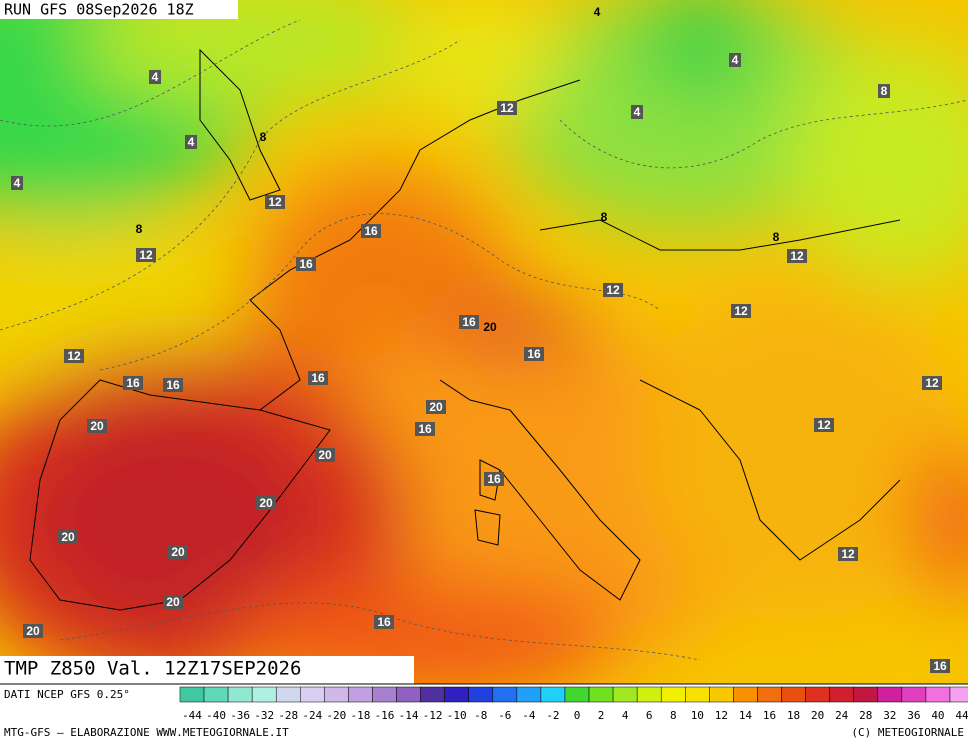 The height and width of the screenshot is (745, 968). I want to click on colorbar-tick-label: 8, so click(673, 715).